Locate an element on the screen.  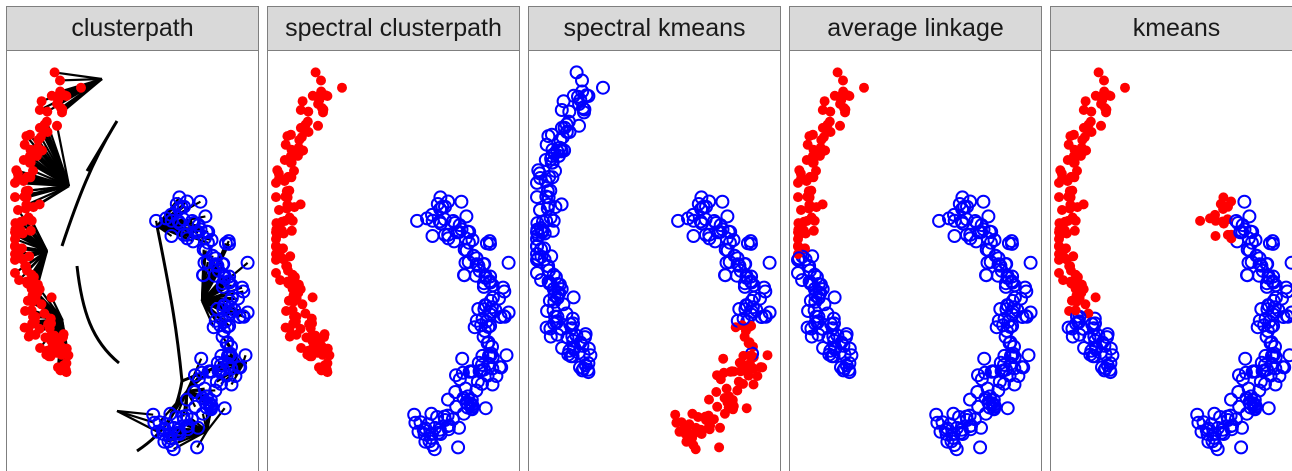
strip-title: spectral kmeans is located at coordinates (654, 28).